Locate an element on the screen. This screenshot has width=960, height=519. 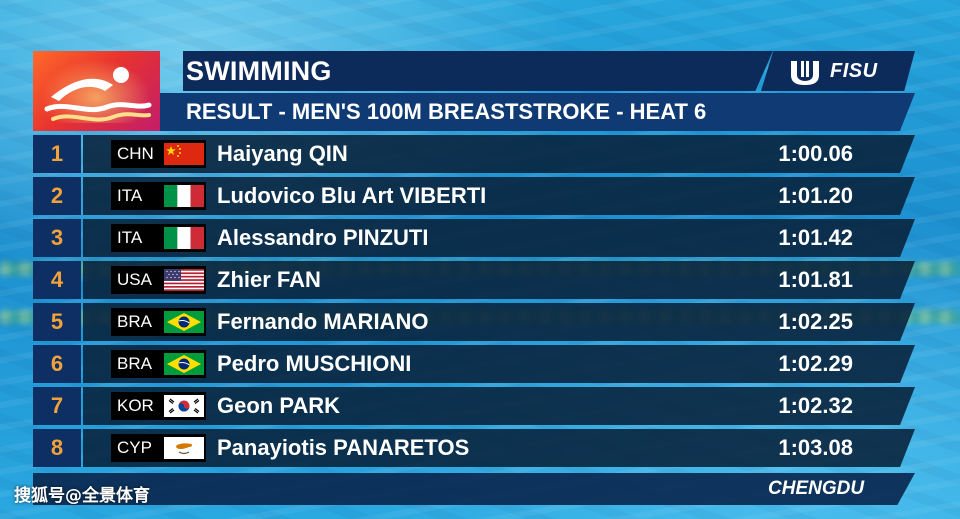
rank-number: 7 is located at coordinates (57, 406).